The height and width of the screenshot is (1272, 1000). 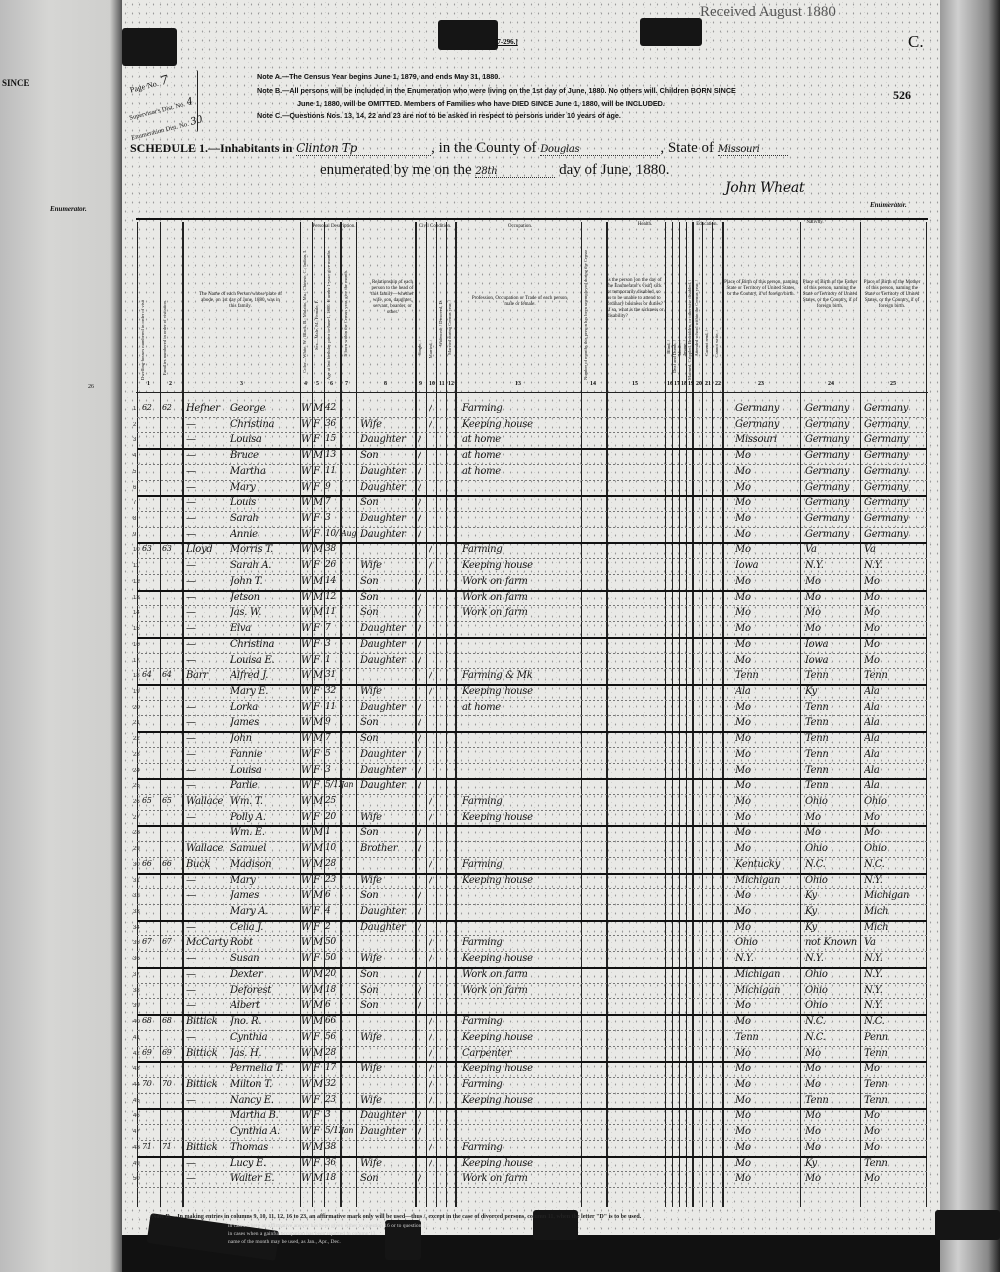 What do you see at coordinates (451, 384) in the screenshot?
I see `column-number: 12` at bounding box center [451, 384].